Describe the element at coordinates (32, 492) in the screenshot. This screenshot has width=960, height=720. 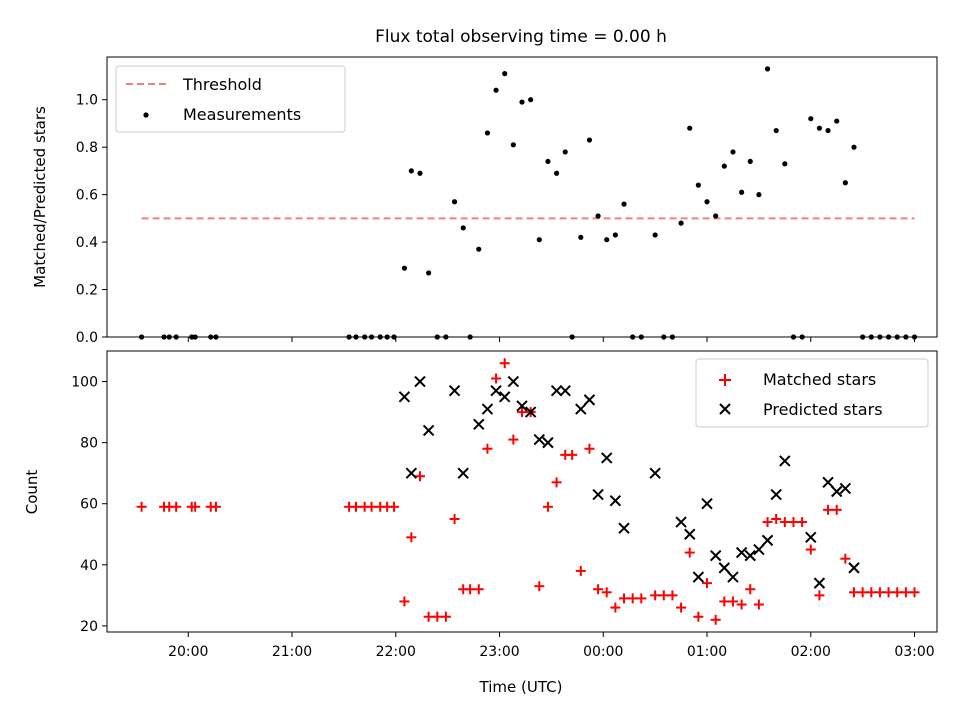
I see `bottom-y-axis-label: Count` at that location.